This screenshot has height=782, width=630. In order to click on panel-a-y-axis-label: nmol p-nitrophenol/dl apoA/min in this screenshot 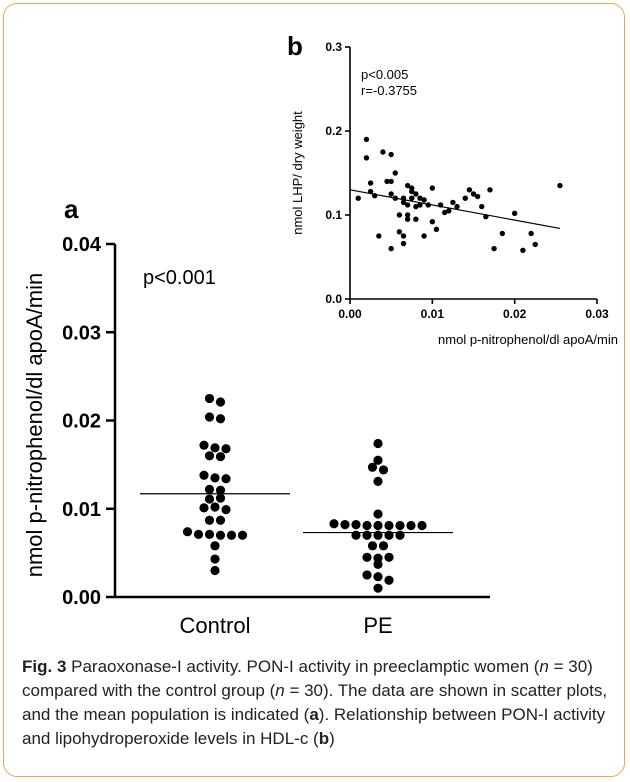, I will do `click(34, 425)`.